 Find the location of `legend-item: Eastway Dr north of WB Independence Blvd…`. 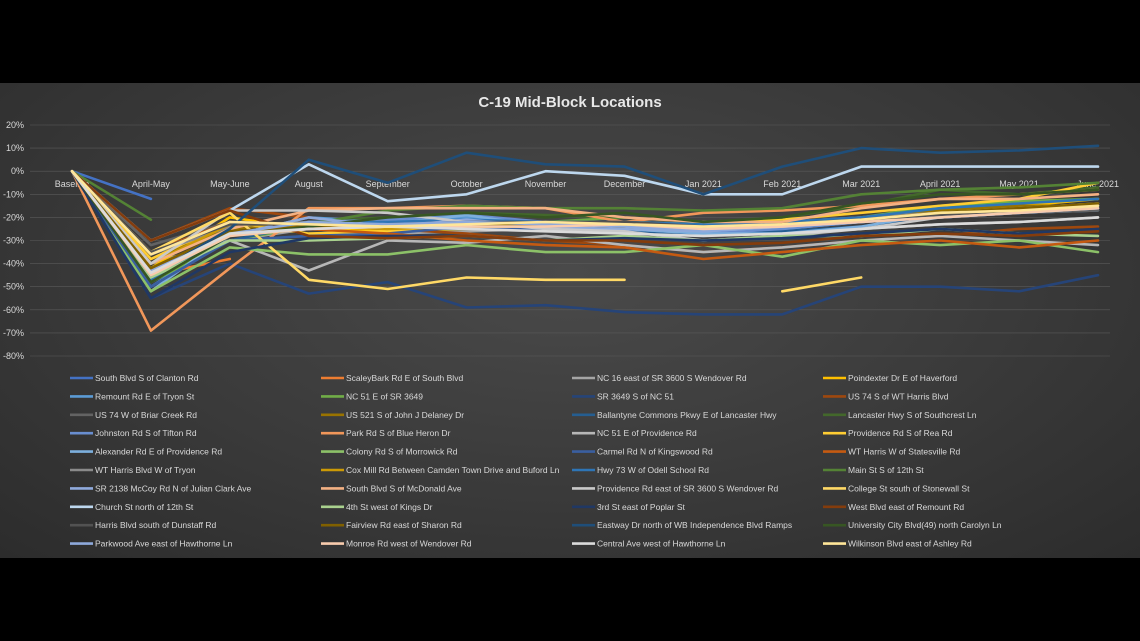

legend-item: Eastway Dr north of WB Independence Blvd… is located at coordinates (682, 525).